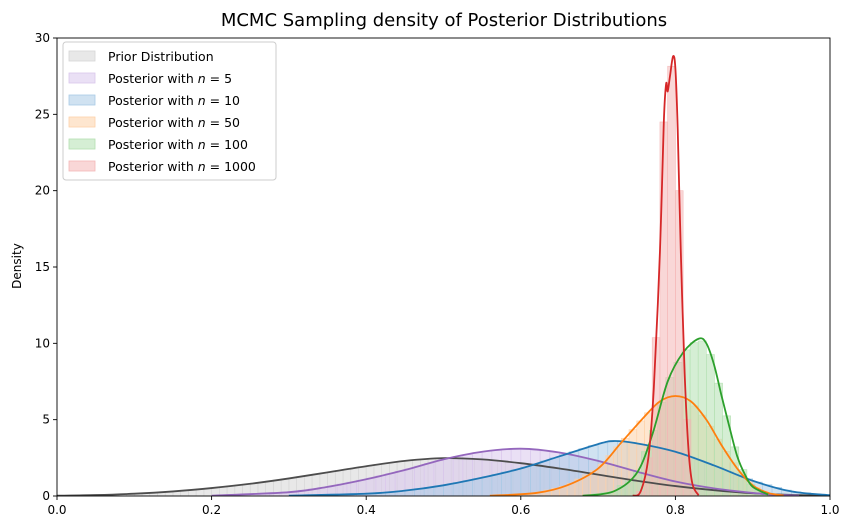  Describe the element at coordinates (46, 420) in the screenshot. I see `y-tick-label: 5` at that location.